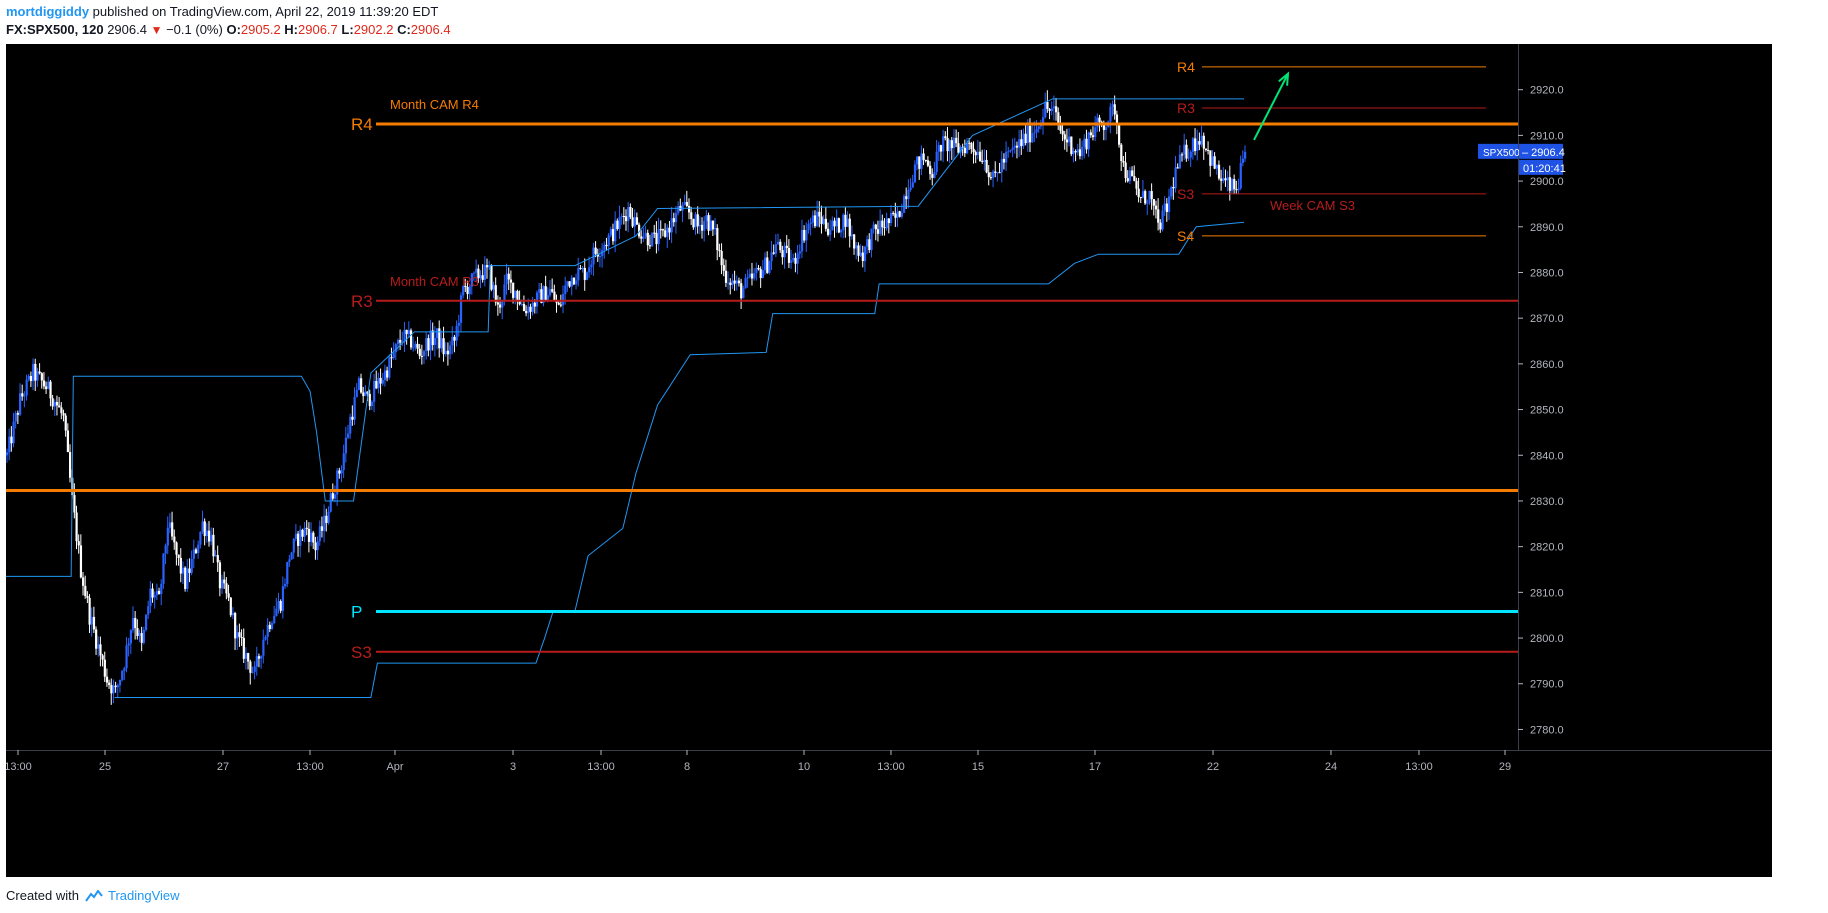 Image resolution: width=1828 pixels, height=913 pixels. I want to click on author-link: mortdiggiddy, so click(48, 11).